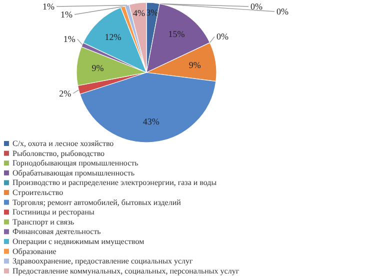 The width and height of the screenshot is (376, 280). What do you see at coordinates (177, 33) in the screenshot?
I see `data-label: 15%` at bounding box center [177, 33].